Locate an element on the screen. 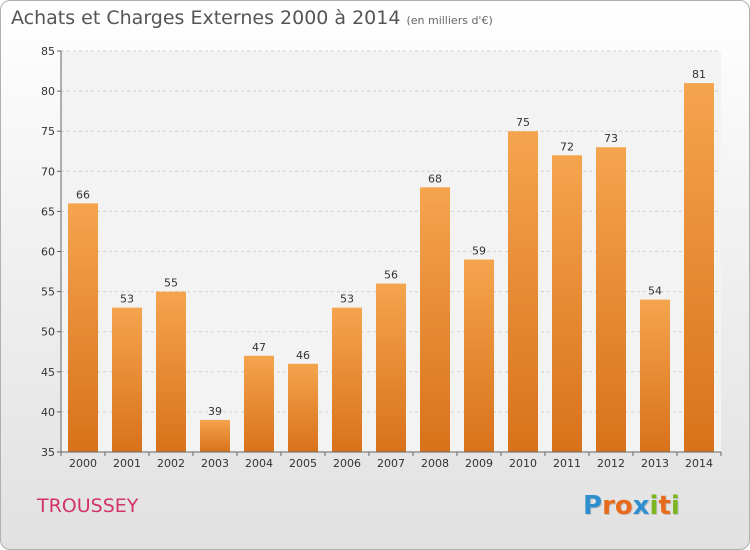 This screenshot has height=550, width=750. y-tick-label: 45 is located at coordinates (48, 372).